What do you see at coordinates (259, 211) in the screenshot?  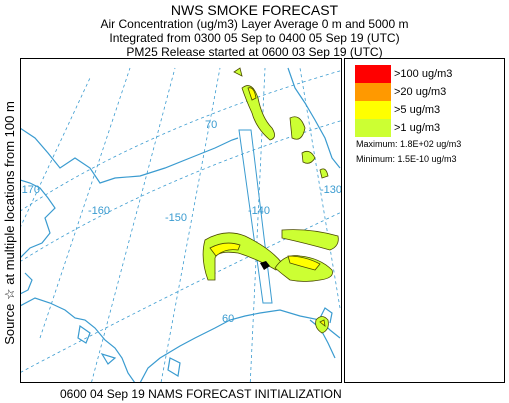 I see `lon-label-140: -140` at bounding box center [259, 211].